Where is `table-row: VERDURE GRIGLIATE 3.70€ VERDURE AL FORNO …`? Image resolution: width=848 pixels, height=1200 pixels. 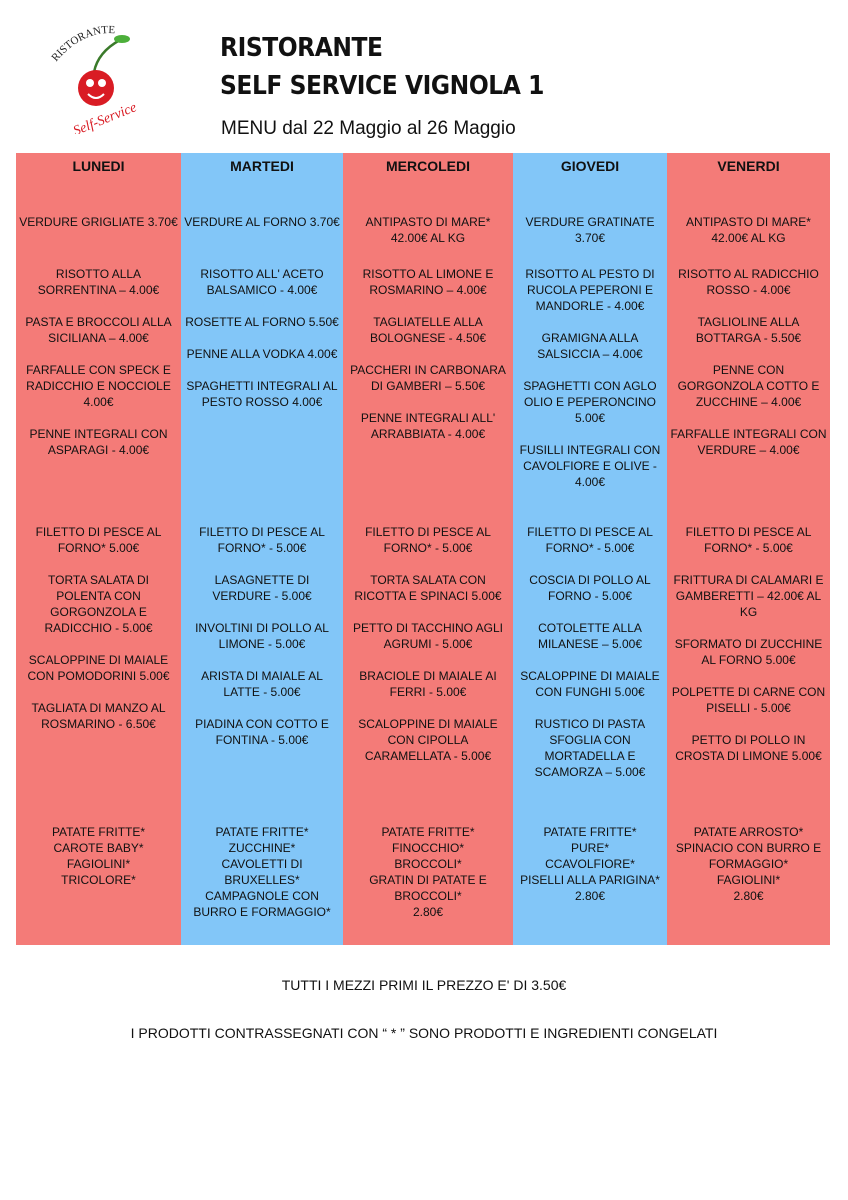
table-row: VERDURE GRIGLIATE 3.70€ VERDURE AL FORNO … is located at coordinates (423, 236).